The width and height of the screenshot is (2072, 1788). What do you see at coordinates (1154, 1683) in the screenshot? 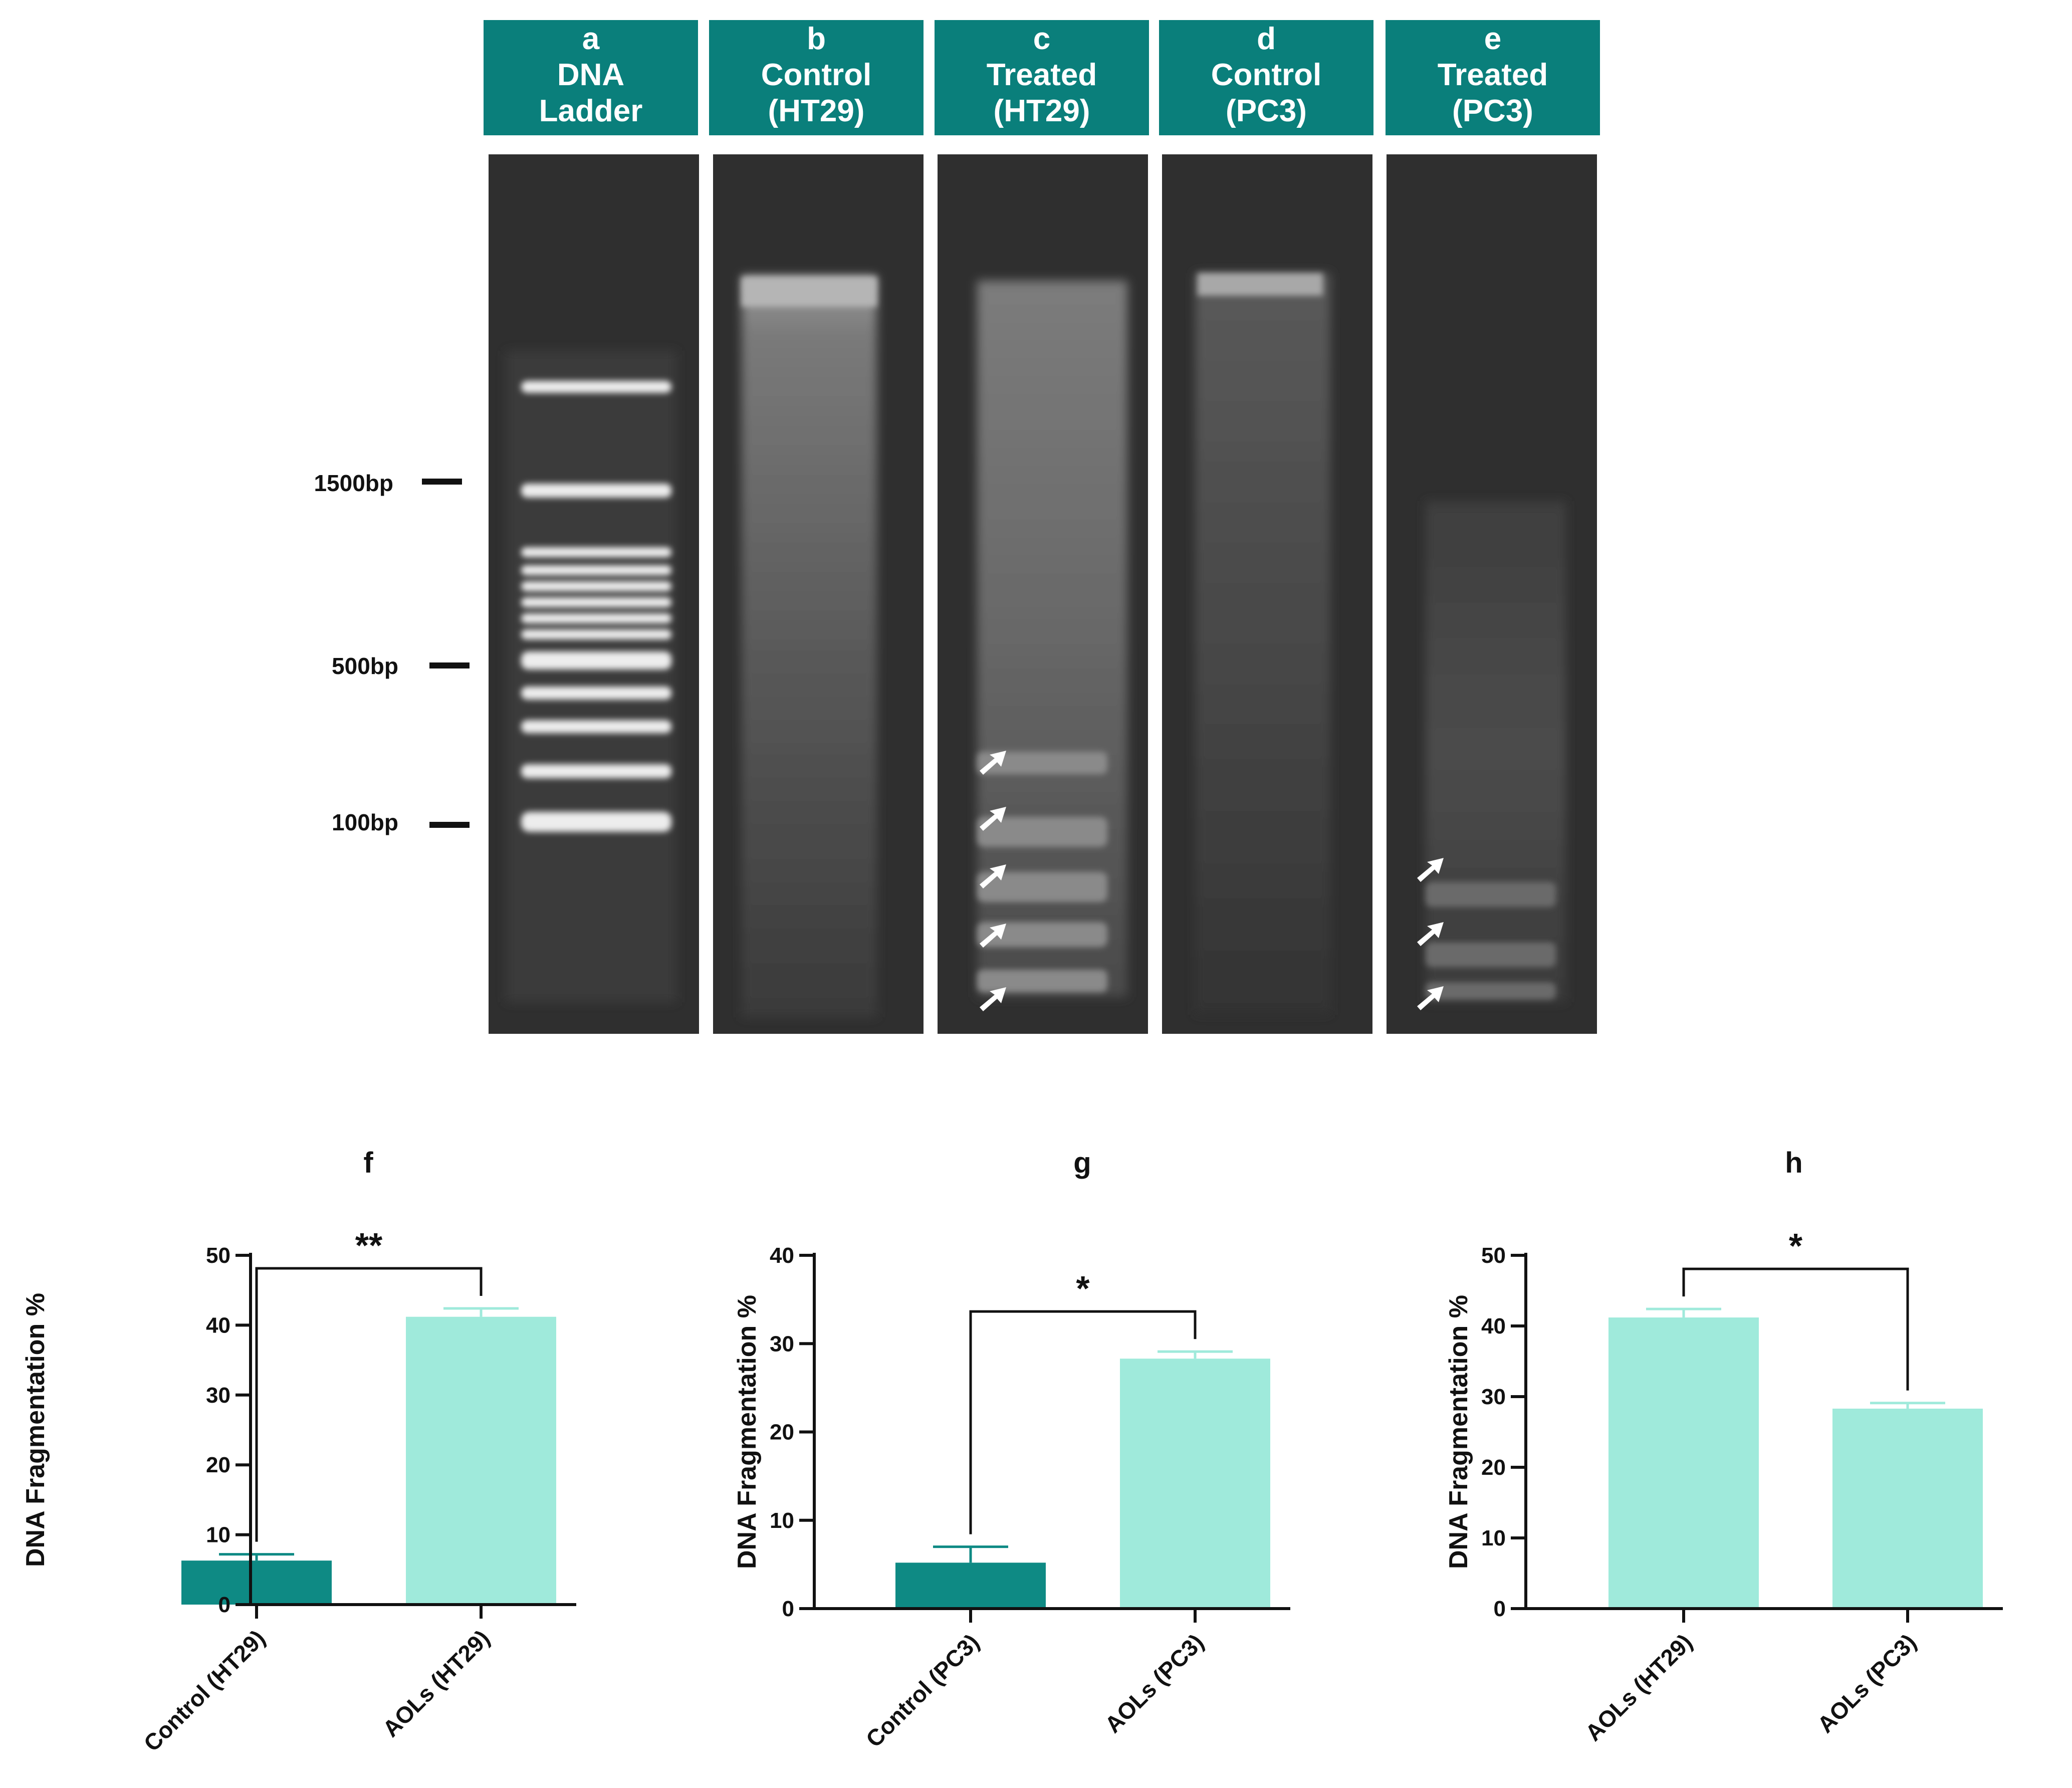
I see `x-tick-label: AOLs (PC3)` at bounding box center [1154, 1683].